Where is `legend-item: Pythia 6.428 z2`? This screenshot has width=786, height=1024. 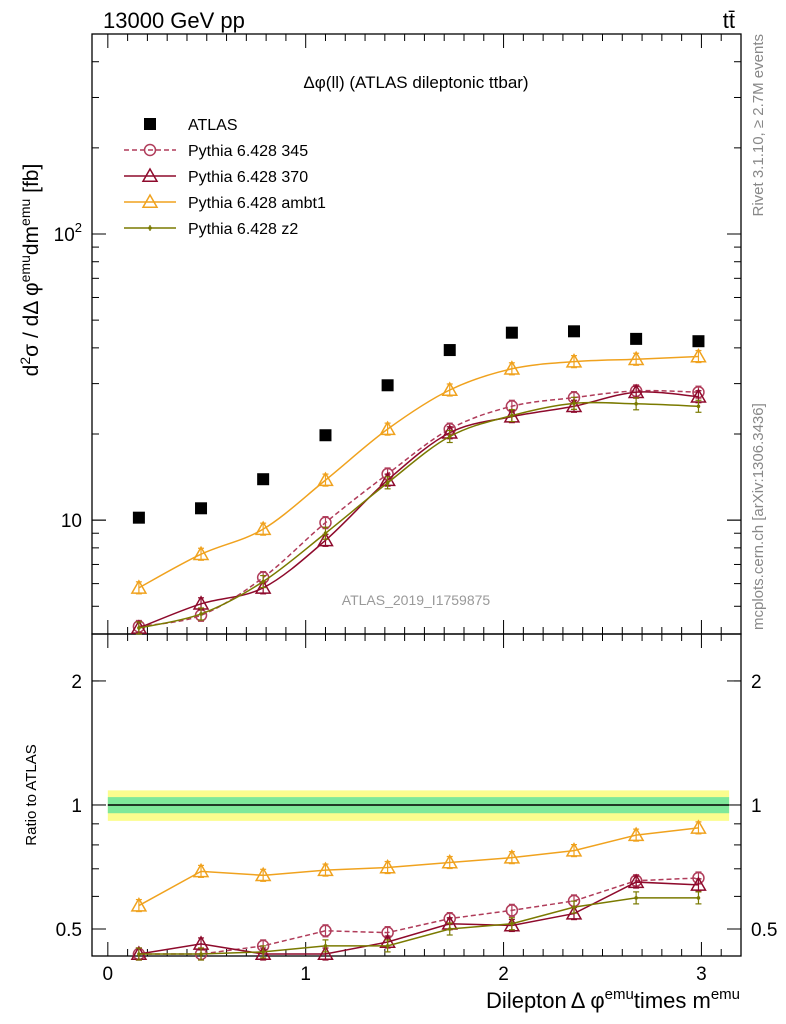 legend-item: Pythia 6.428 z2 is located at coordinates (211, 229).